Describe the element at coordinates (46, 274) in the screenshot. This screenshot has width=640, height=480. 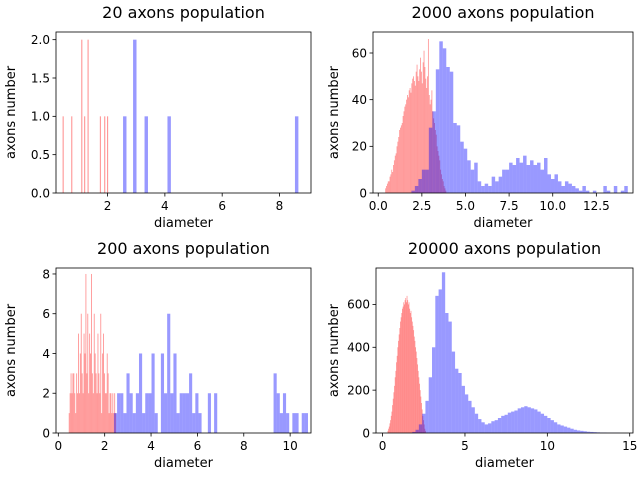
I see `y-tick-label: 8` at that location.